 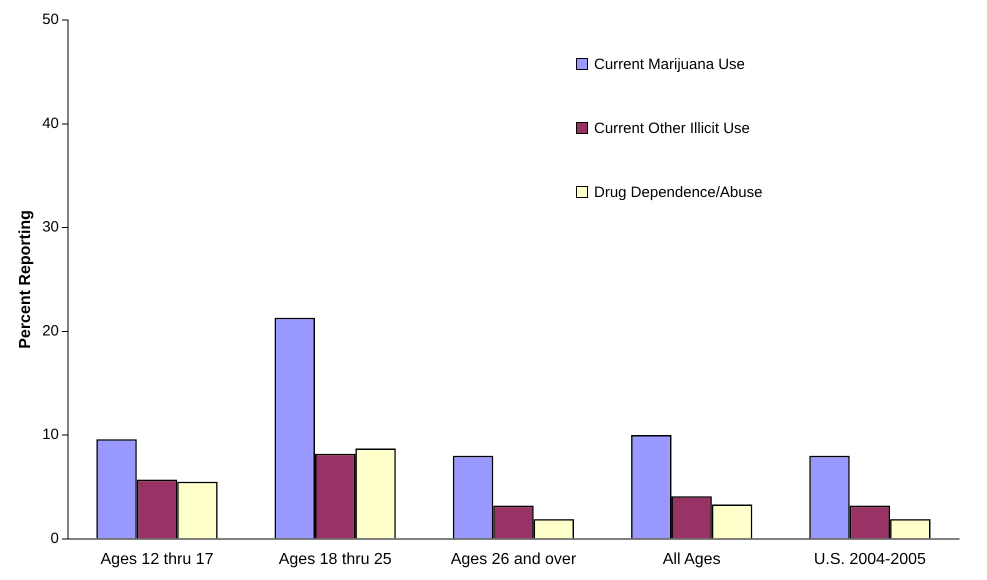 What do you see at coordinates (513, 559) in the screenshot?
I see `x-tick-label: Ages 26 and over` at bounding box center [513, 559].